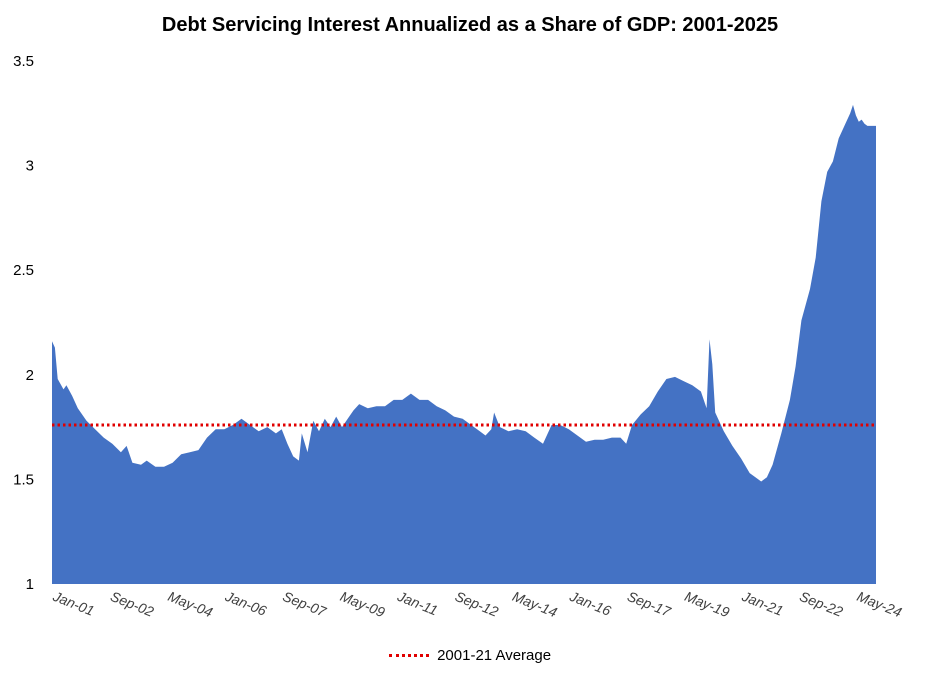 Image resolution: width=940 pixels, height=682 pixels. What do you see at coordinates (305, 604) in the screenshot?
I see `x-tick-label: Sep-07` at bounding box center [305, 604].